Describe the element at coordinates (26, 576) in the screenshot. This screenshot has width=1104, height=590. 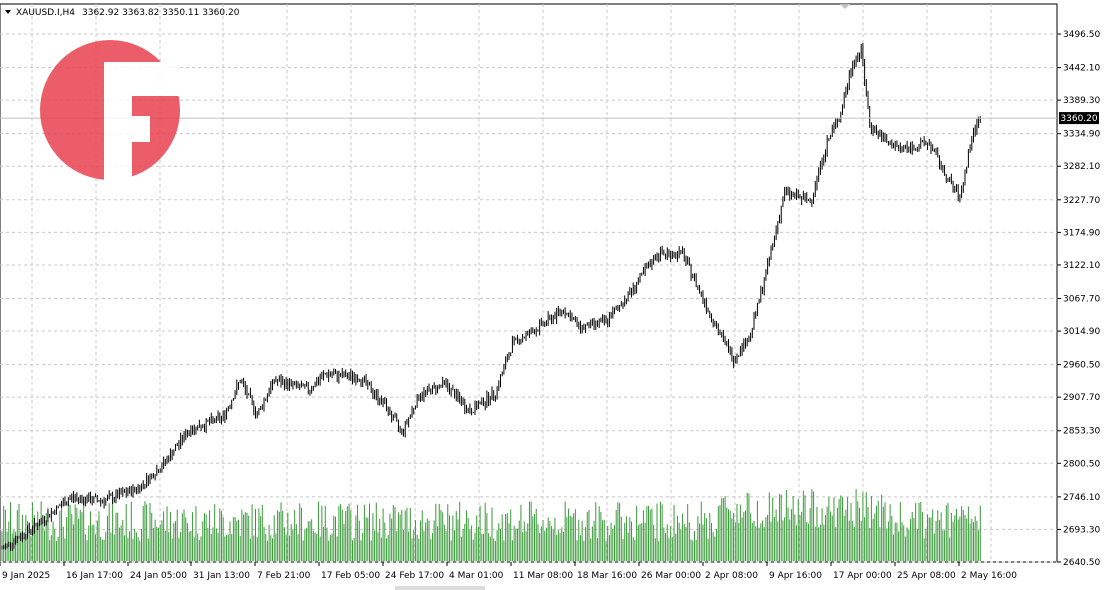
I see `time-tick-label: 9 Jan 2025` at that location.